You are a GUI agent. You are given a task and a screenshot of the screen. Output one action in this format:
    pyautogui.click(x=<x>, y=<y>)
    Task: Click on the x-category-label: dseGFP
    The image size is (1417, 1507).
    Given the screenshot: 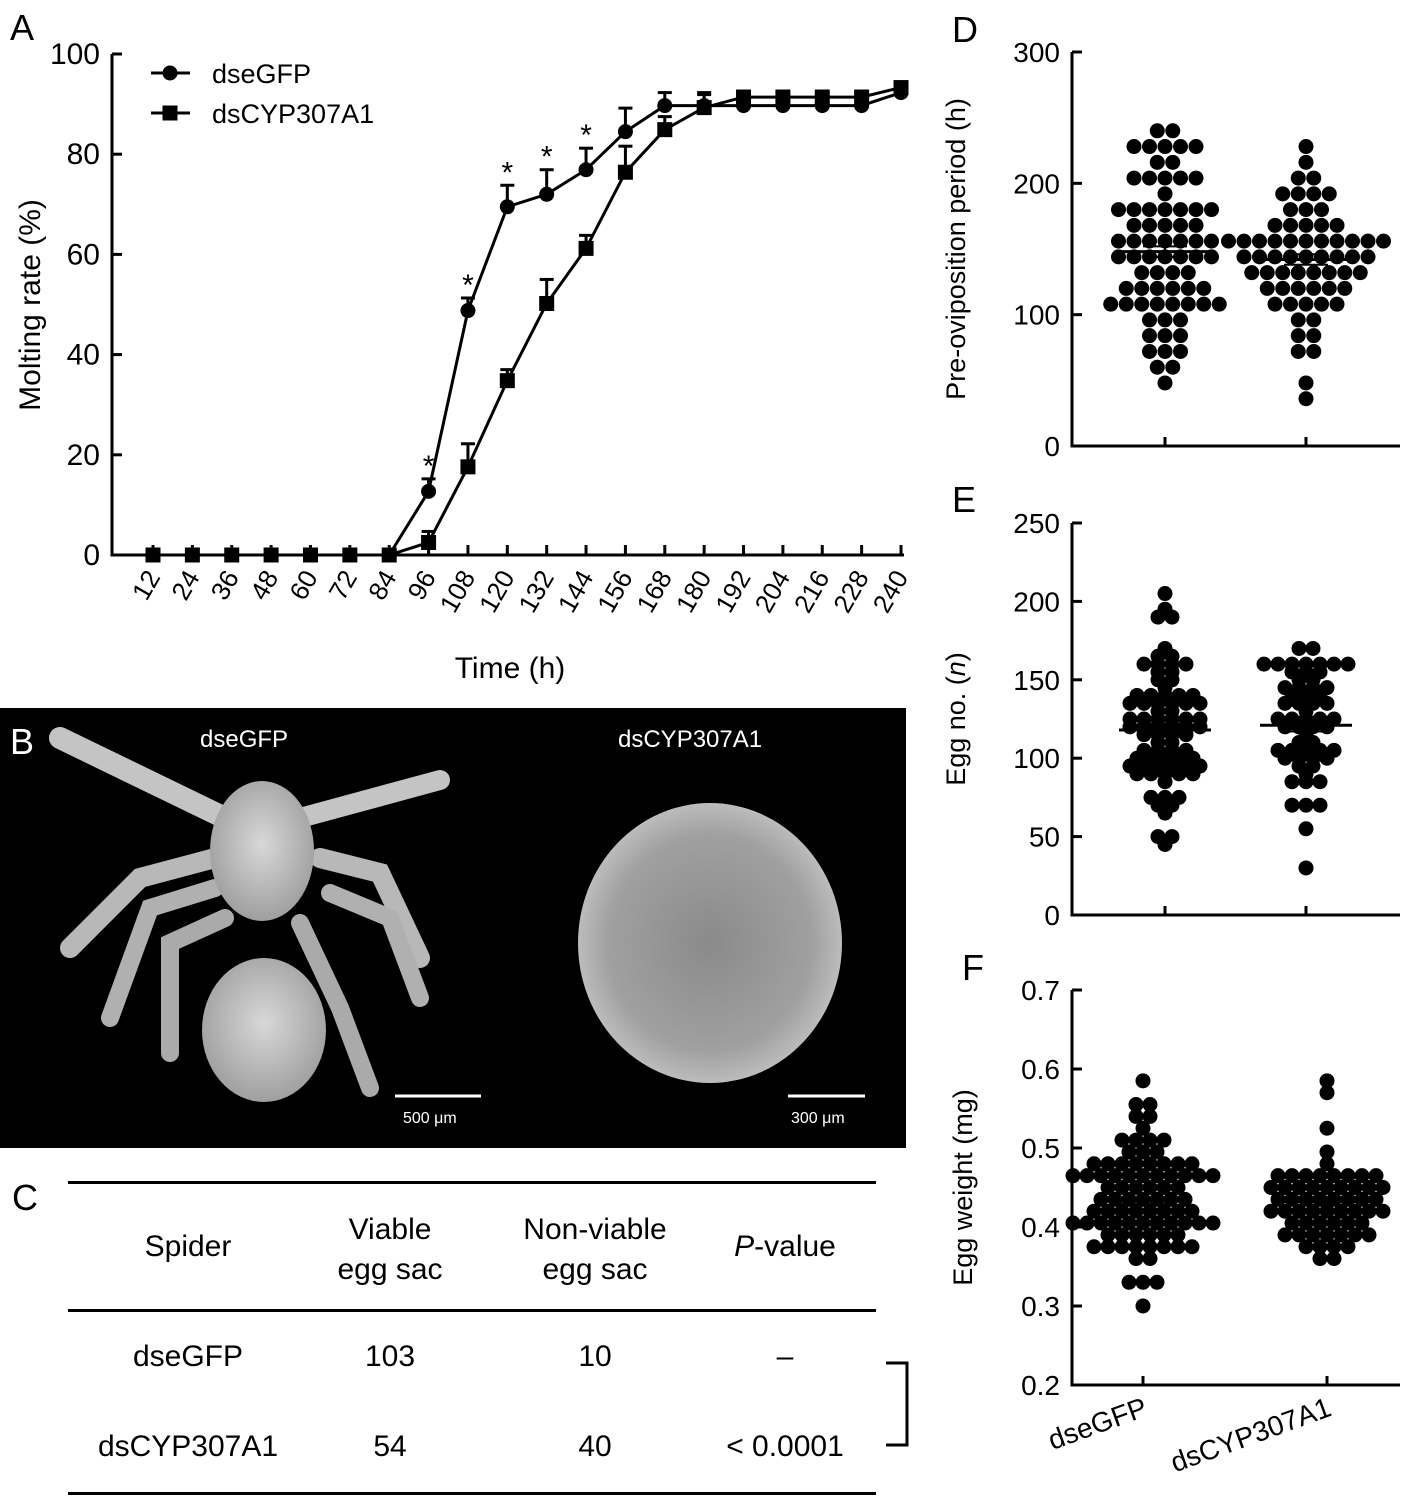 What is the action you would take?
    pyautogui.click(x=1097, y=1424)
    